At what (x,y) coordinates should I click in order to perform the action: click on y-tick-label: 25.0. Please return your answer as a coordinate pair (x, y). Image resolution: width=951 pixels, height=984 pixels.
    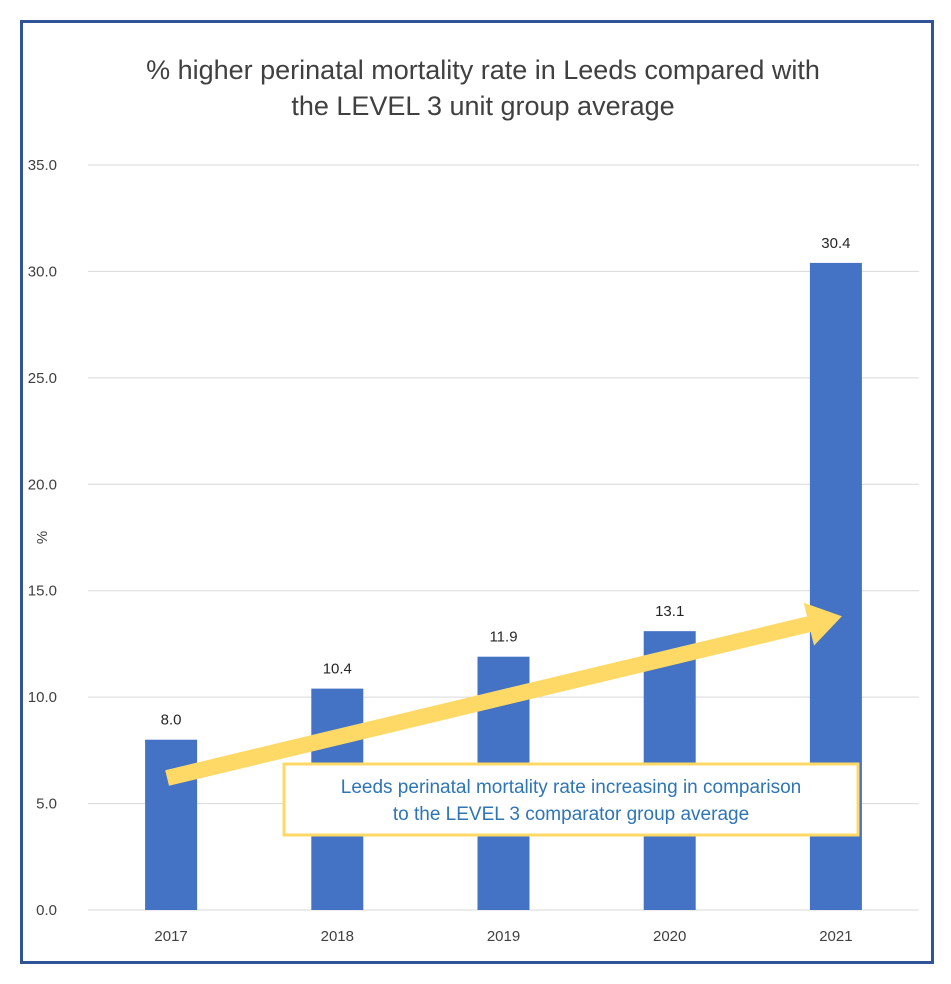
    Looking at the image, I should click on (42, 378).